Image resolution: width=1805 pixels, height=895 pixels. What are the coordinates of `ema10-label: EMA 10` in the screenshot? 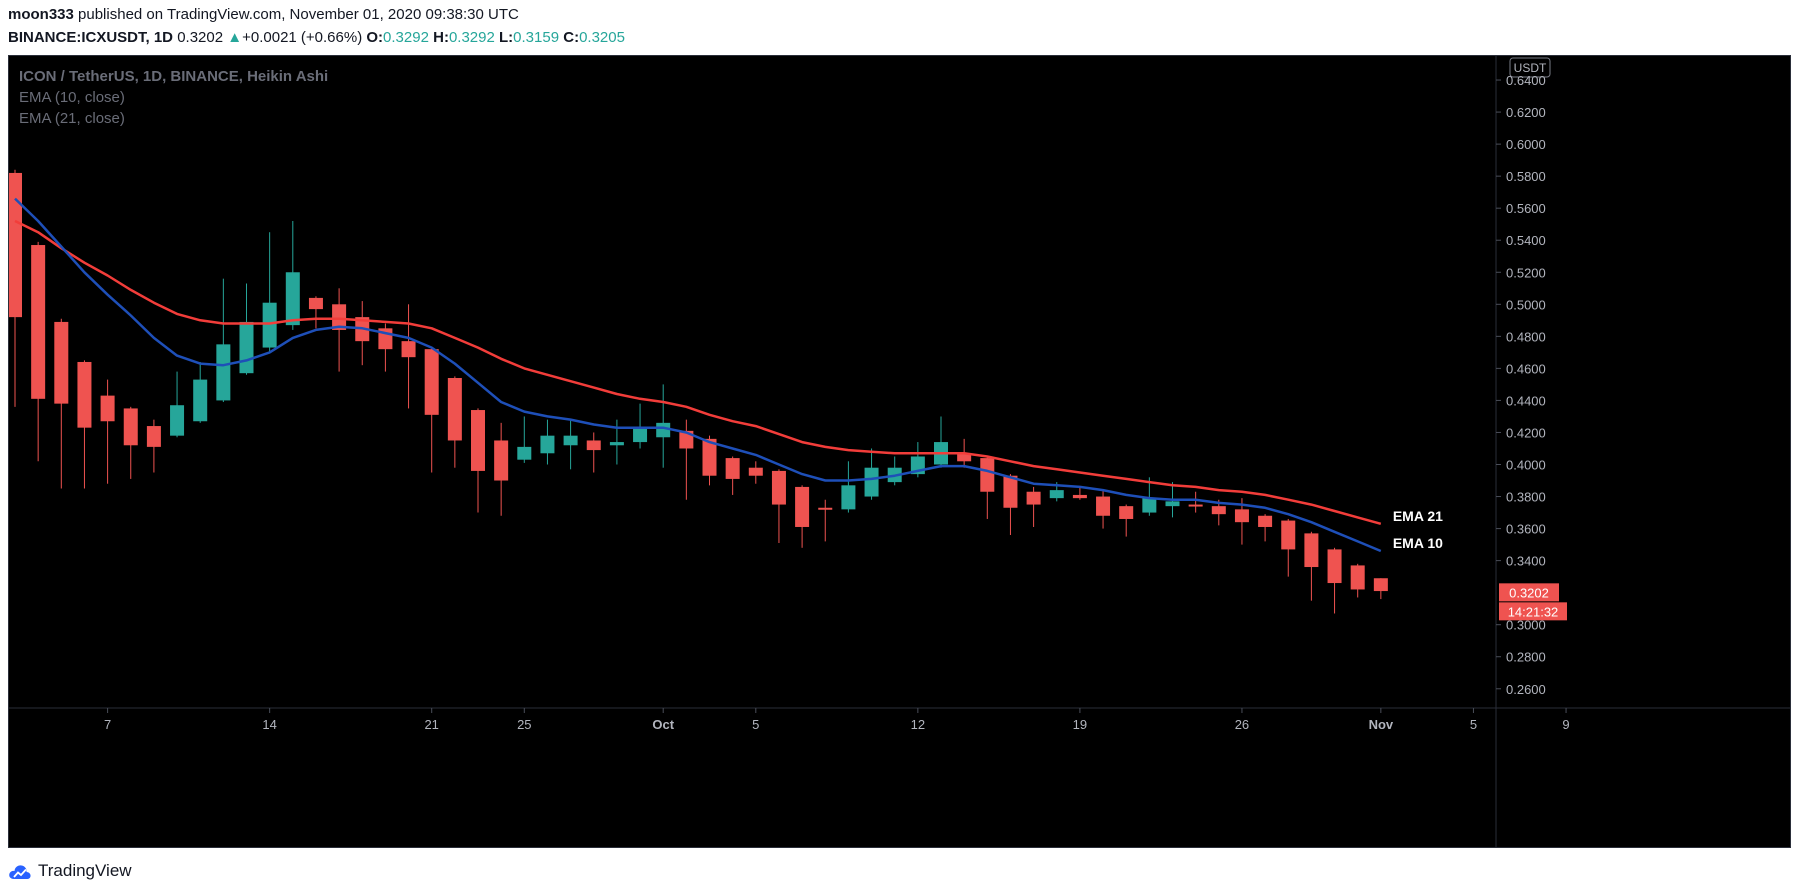 It's located at (1418, 543).